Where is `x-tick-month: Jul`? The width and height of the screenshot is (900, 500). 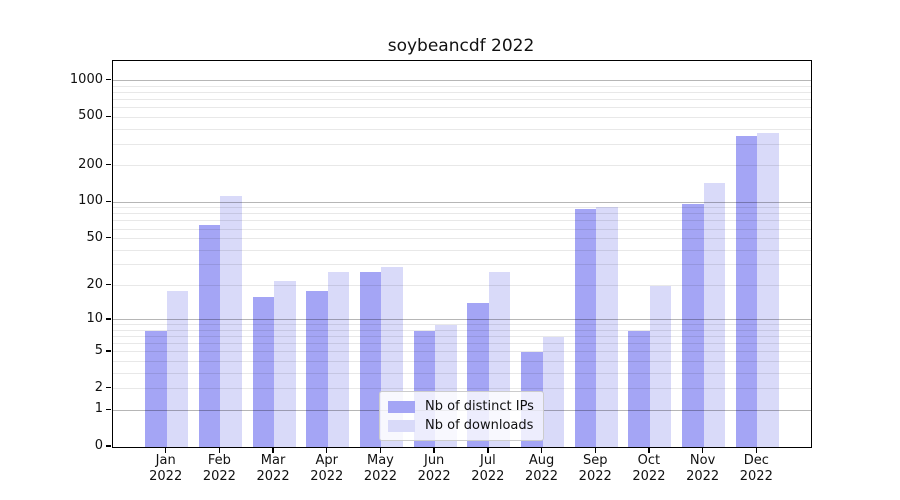 x-tick-month: Jul is located at coordinates (488, 460).